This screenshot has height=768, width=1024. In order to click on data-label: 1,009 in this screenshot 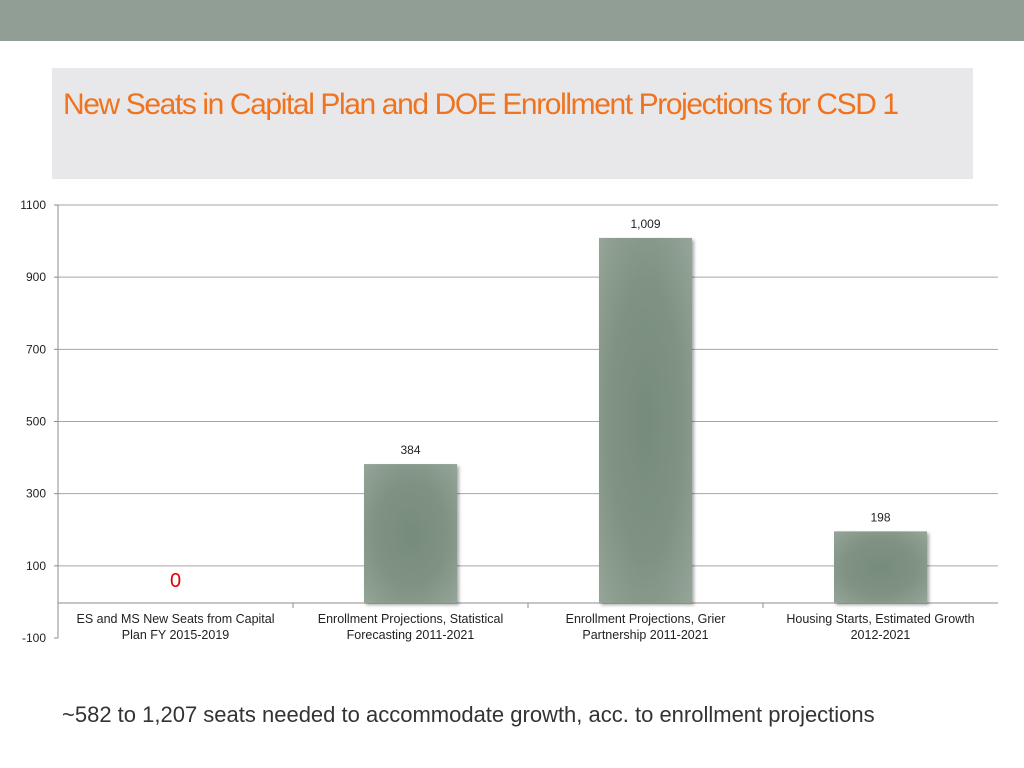, I will do `click(645, 224)`.